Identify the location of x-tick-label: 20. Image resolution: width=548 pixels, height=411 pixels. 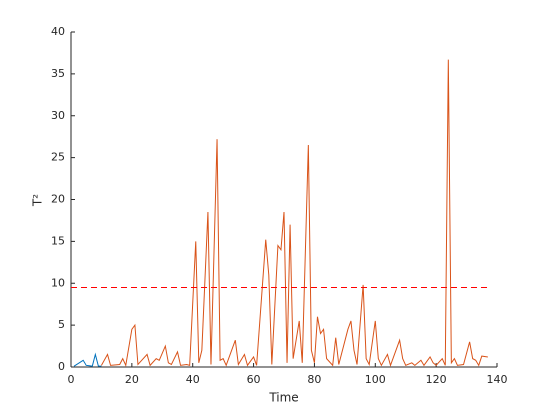
(132, 379).